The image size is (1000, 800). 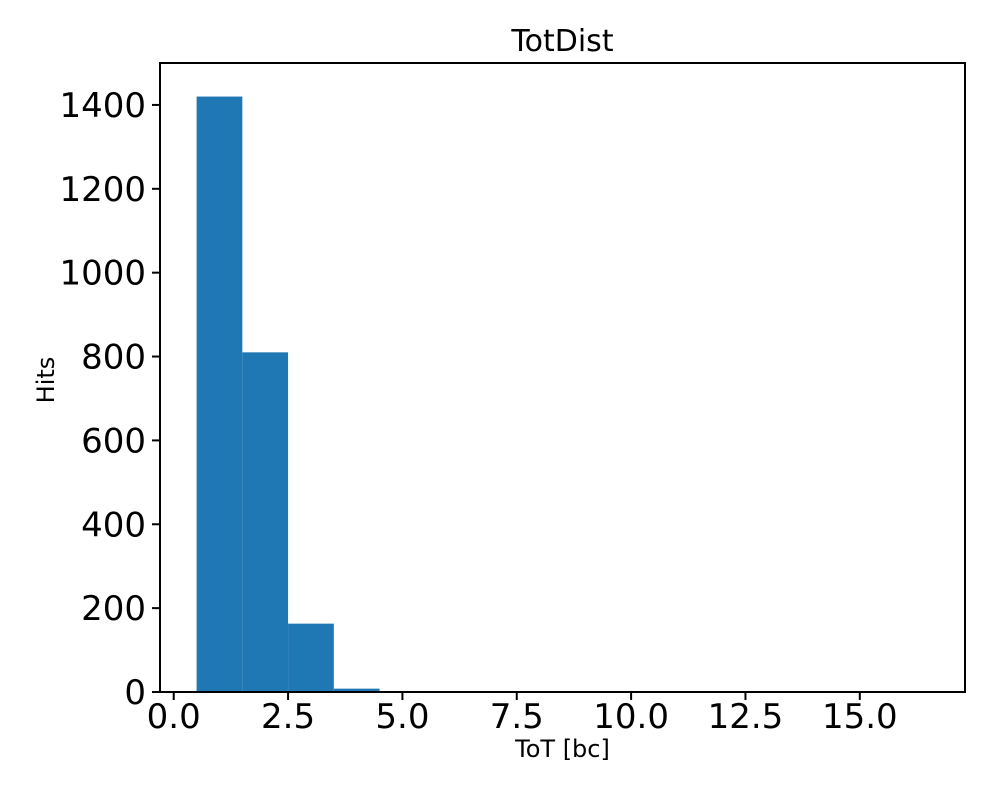 I want to click on x-tick-label: 5.0, so click(x=402, y=717).